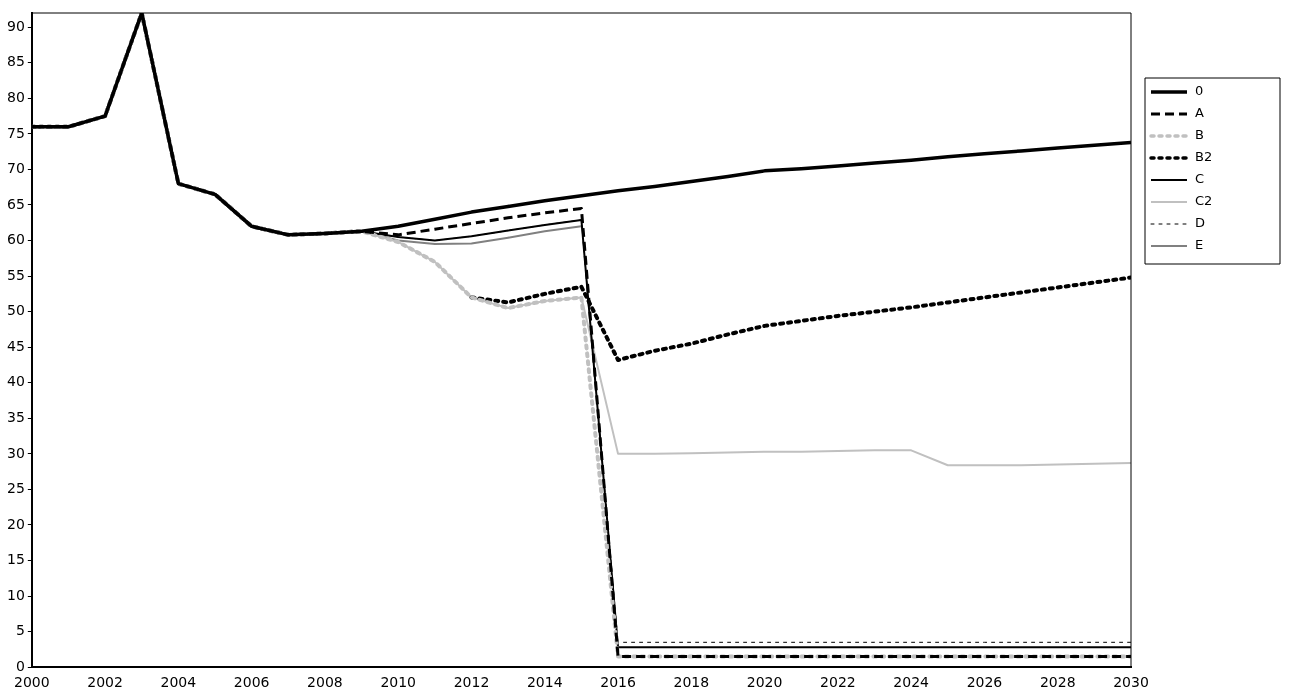 This screenshot has width=1291, height=697. What do you see at coordinates (15, 168) in the screenshot?
I see `y-tick-label: 70` at bounding box center [15, 168].